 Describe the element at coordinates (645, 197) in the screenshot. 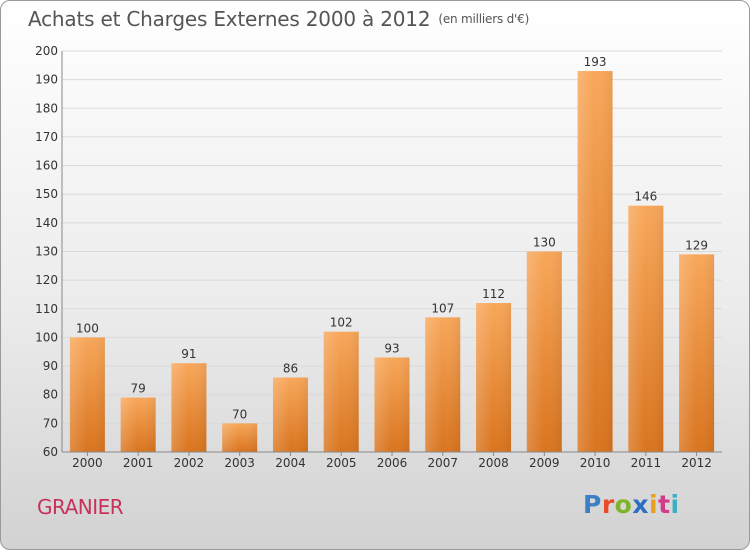

I see `data-label: 146` at that location.